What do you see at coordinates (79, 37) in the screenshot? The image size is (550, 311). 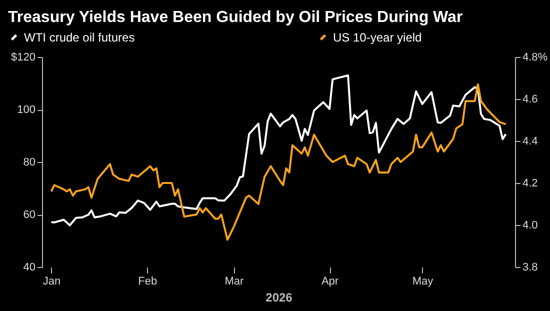 I see `legend-label: WTI crude oil futures` at bounding box center [79, 37].